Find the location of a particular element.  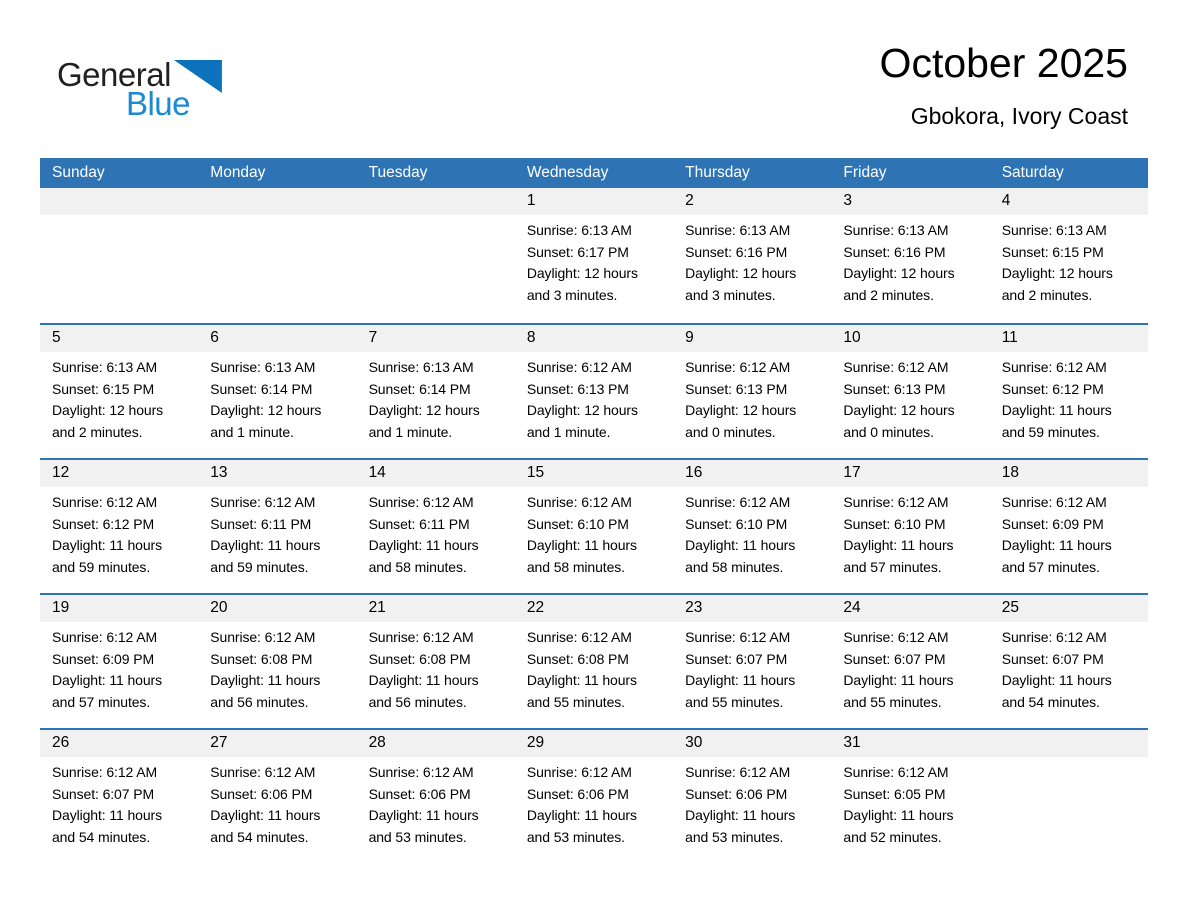

daylight-text-2: and 59 minutes. is located at coordinates (101, 567).